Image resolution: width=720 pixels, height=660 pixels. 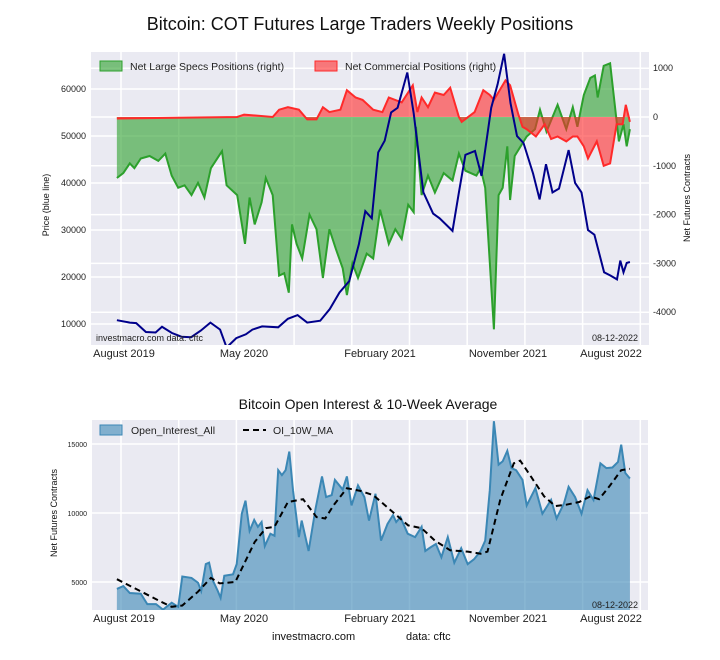 What do you see at coordinates (78, 445) in the screenshot?
I see `y-tick-label: 15000` at bounding box center [78, 445].